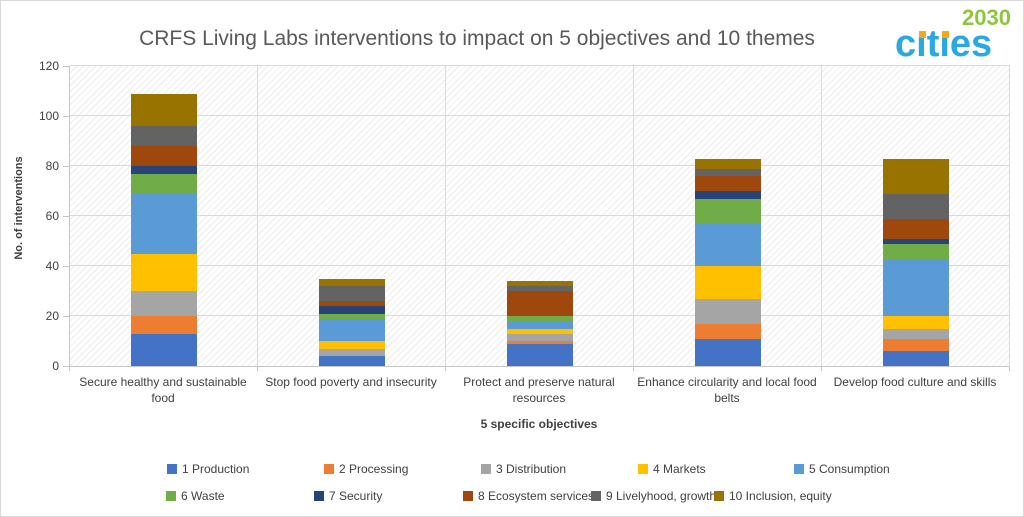 The width and height of the screenshot is (1024, 517). What do you see at coordinates (52, 316) in the screenshot?
I see `y-tick-label: 20` at bounding box center [52, 316].